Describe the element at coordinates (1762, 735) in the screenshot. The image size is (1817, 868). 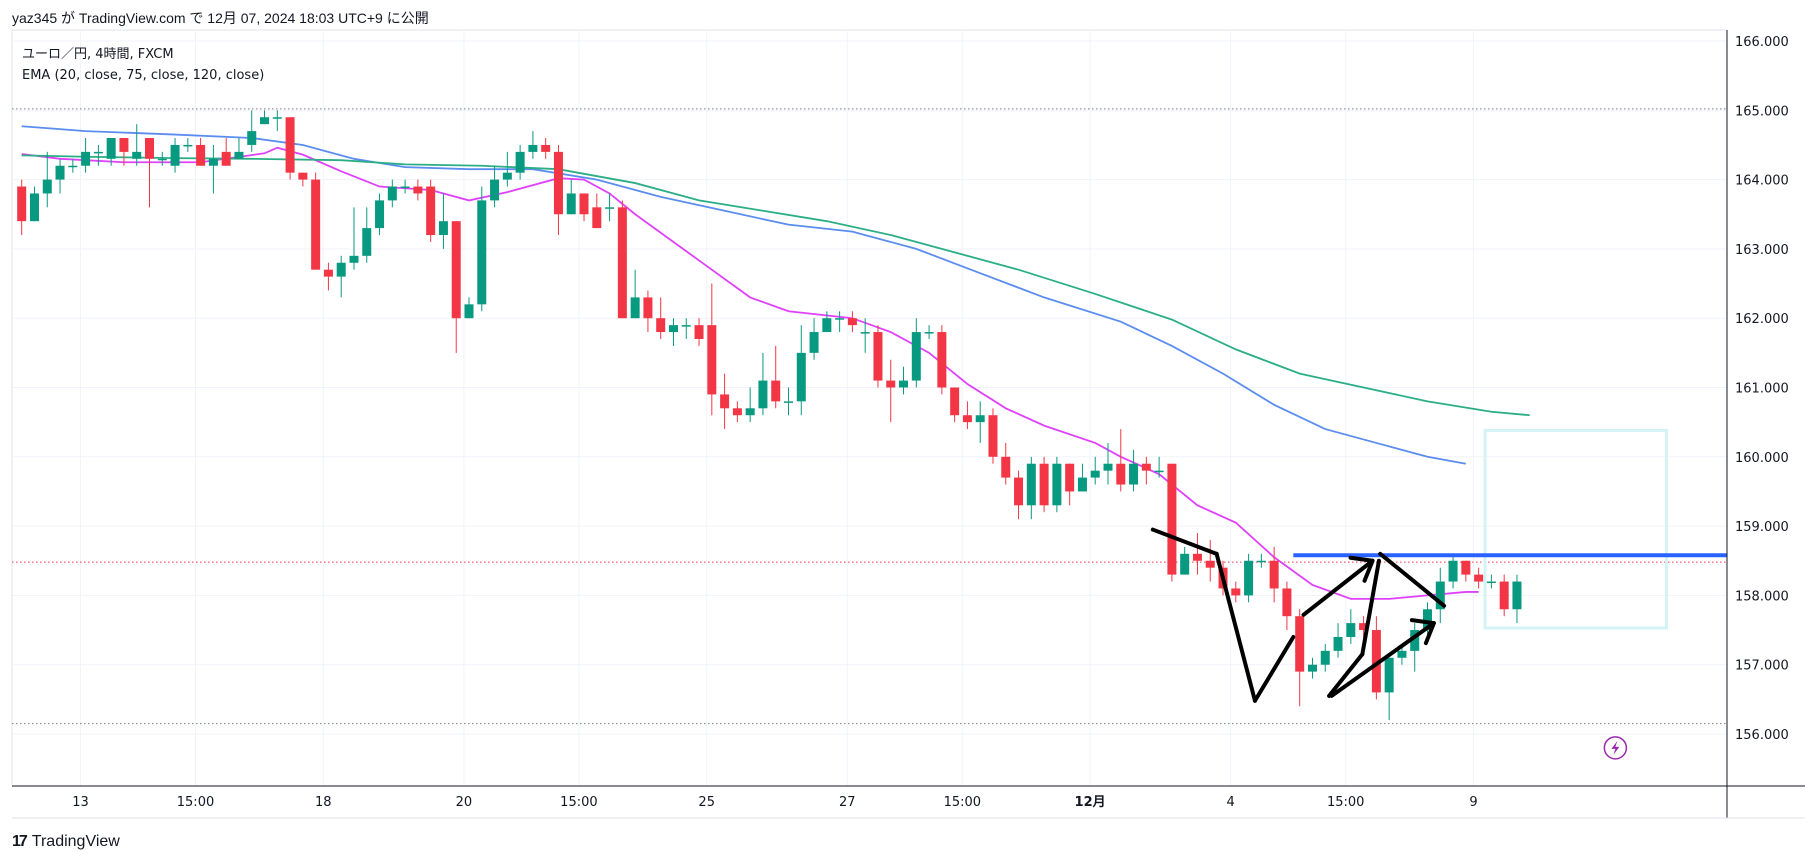
I see `y-tick-label: 156.000` at that location.